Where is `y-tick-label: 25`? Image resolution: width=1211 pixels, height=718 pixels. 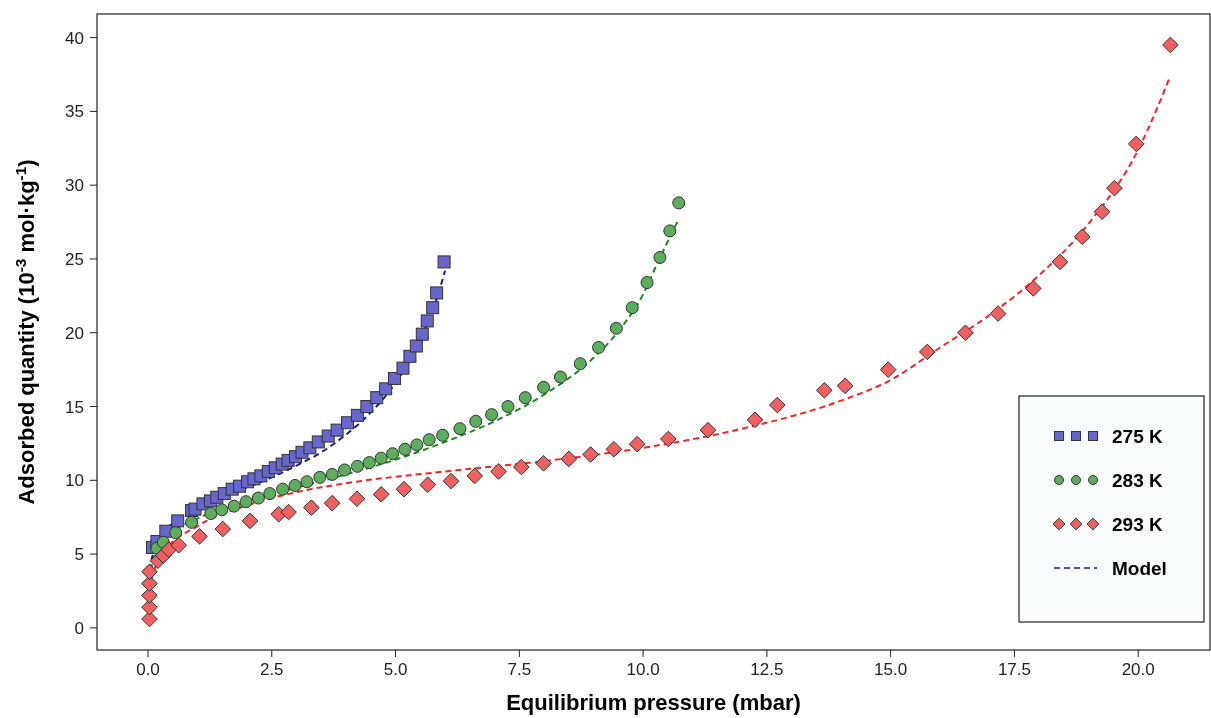
y-tick-label: 25 is located at coordinates (74, 259).